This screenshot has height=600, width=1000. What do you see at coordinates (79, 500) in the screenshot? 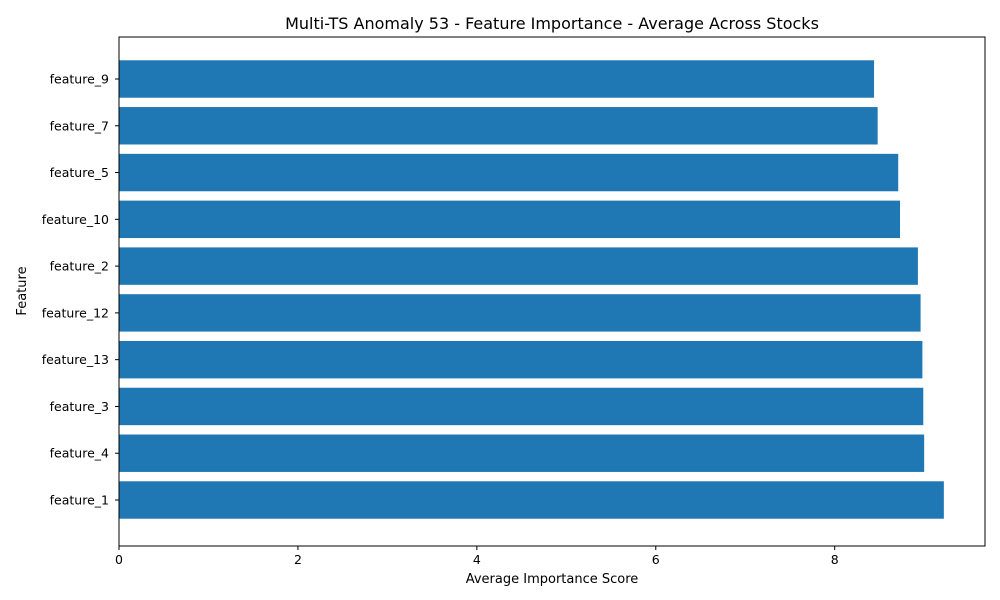
I see `y-tick-label: feature_1` at bounding box center [79, 500].